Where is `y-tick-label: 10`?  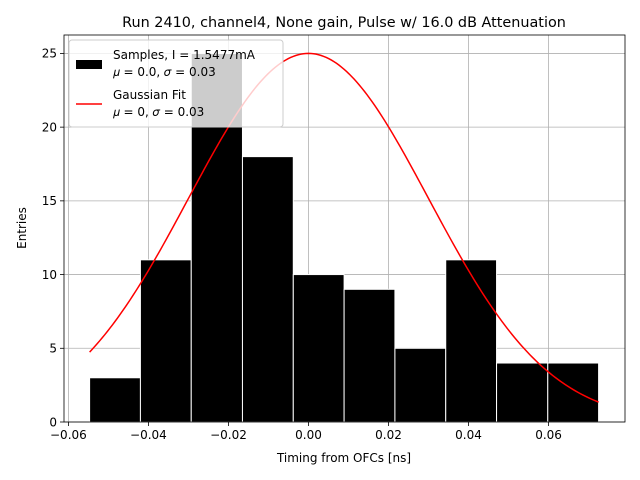 y-tick-label: 10 is located at coordinates (49, 275).